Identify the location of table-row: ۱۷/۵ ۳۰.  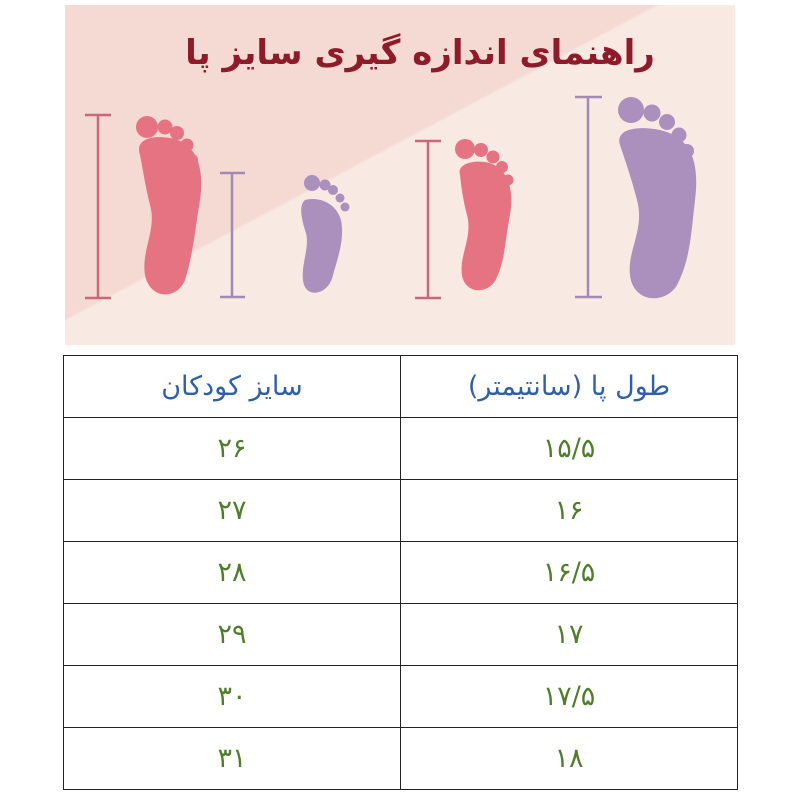
(400, 696).